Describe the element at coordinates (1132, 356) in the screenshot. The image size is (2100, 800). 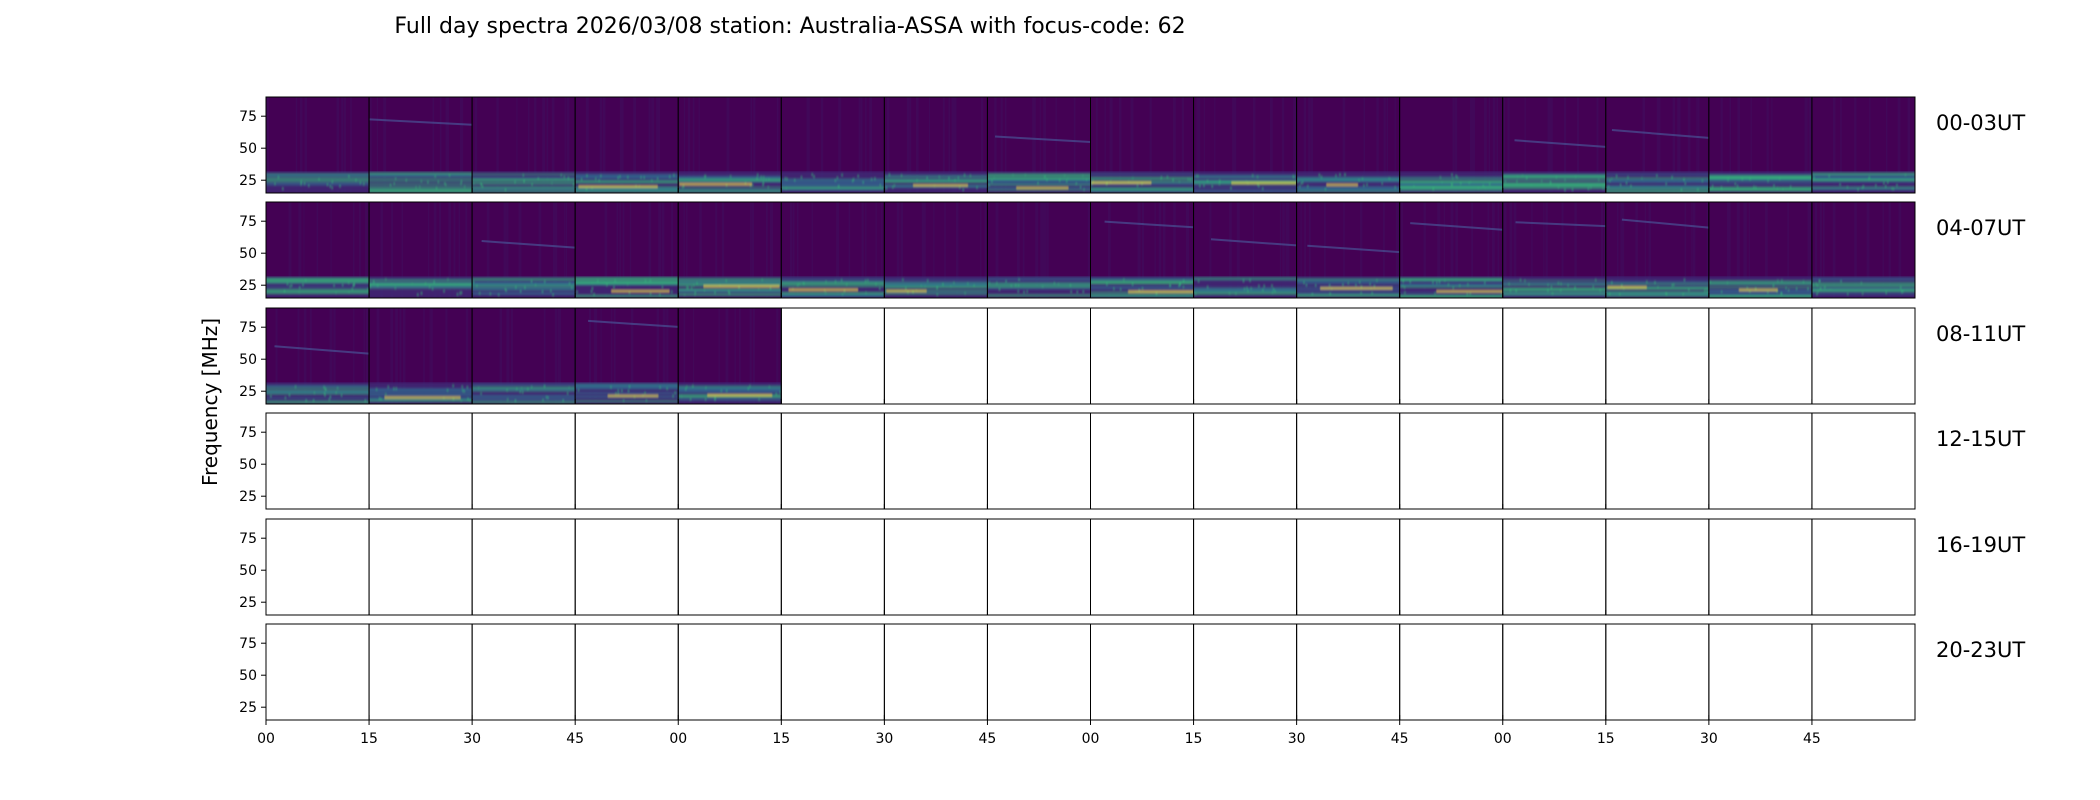
I see `spectra-row: 75 50 25 08-11UT` at that location.